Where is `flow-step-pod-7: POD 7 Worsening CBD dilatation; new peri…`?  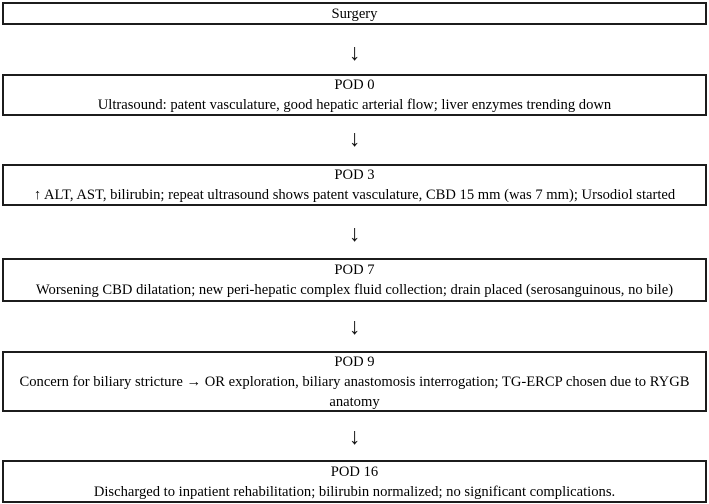 flow-step-pod-7: POD 7 Worsening CBD dilatation; new peri… is located at coordinates (354, 280).